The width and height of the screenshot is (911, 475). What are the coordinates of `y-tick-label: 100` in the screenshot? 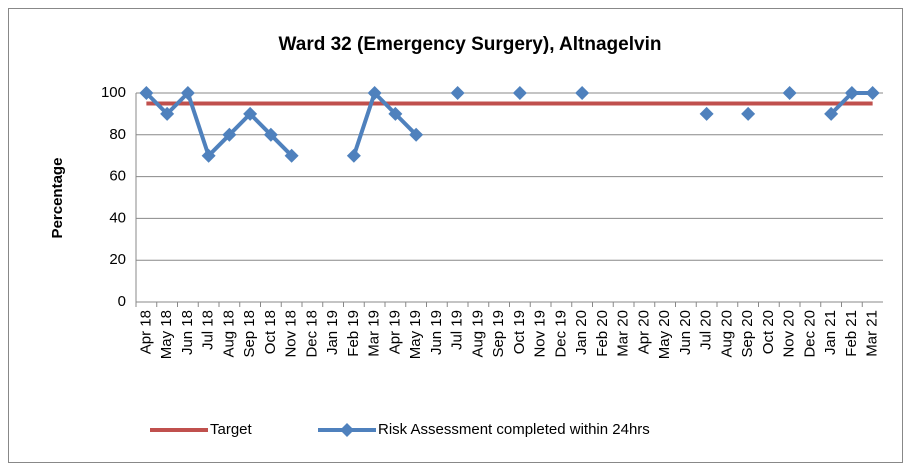 It's located at (113, 92).